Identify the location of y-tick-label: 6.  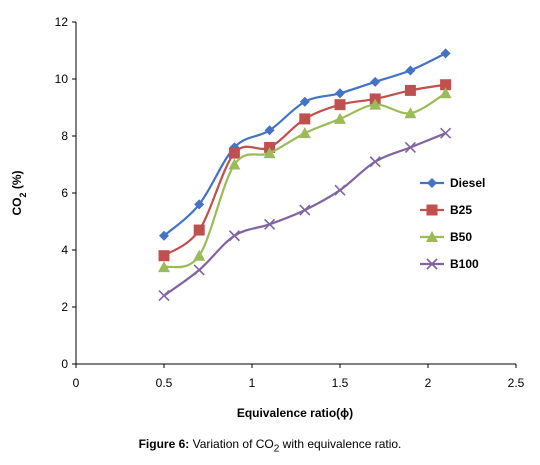
(64, 193).